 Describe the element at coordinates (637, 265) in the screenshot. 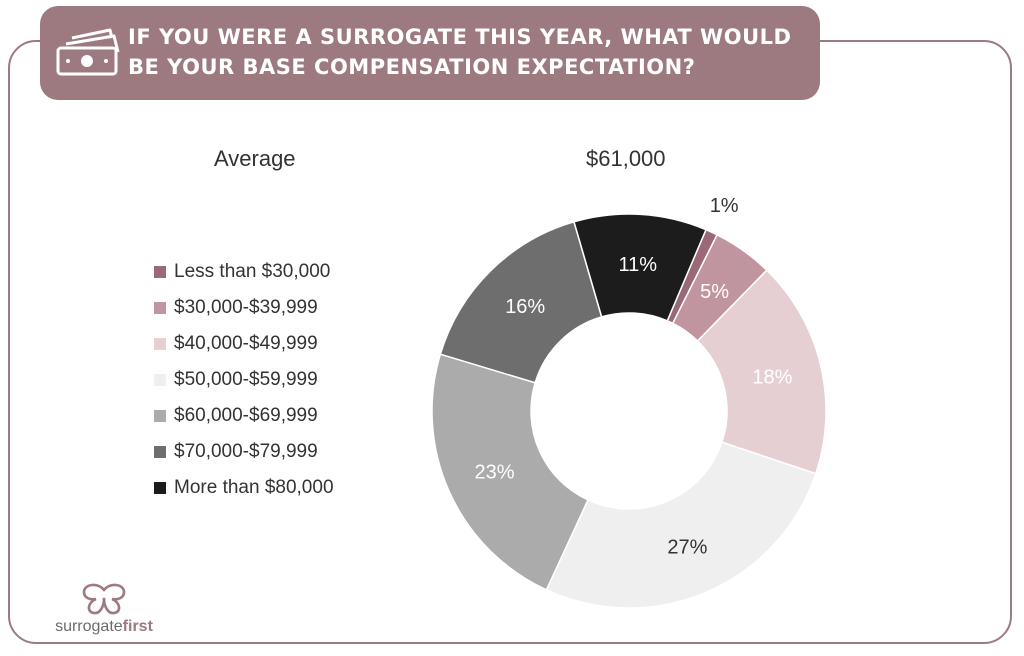

I see `slice-value-label: 11%` at that location.